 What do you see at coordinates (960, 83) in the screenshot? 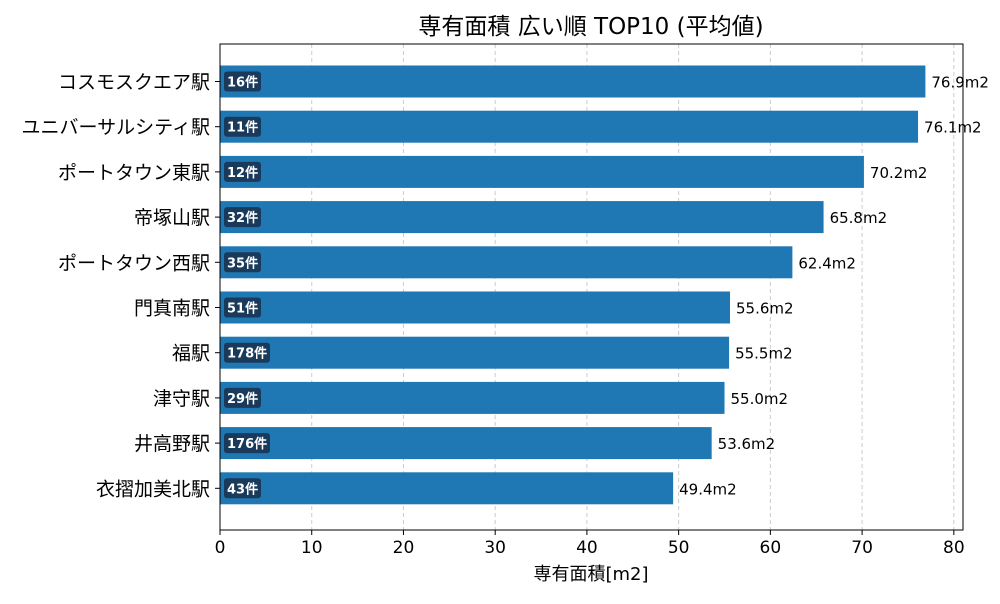
I see `value-label: 76.9m2` at bounding box center [960, 83].